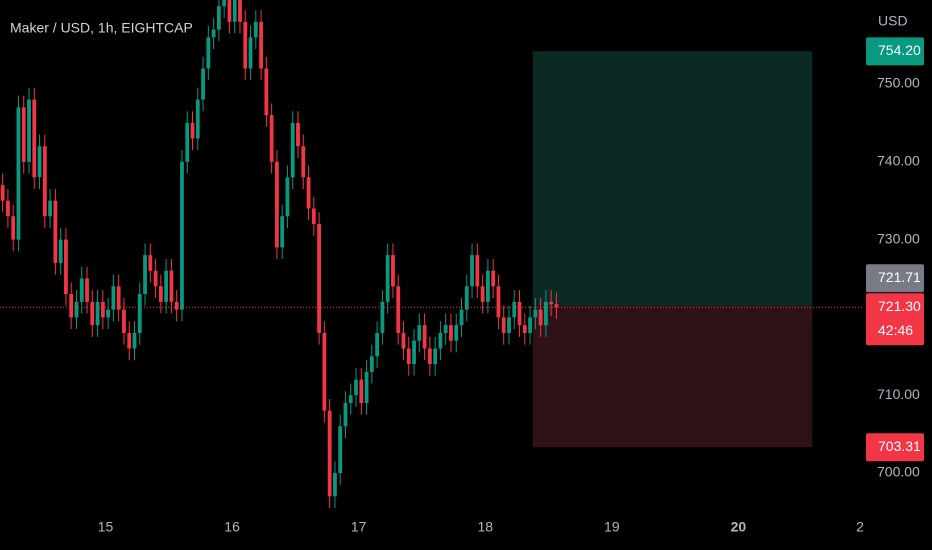  Describe the element at coordinates (860, 527) in the screenshot. I see `x-tick-label: 2` at that location.